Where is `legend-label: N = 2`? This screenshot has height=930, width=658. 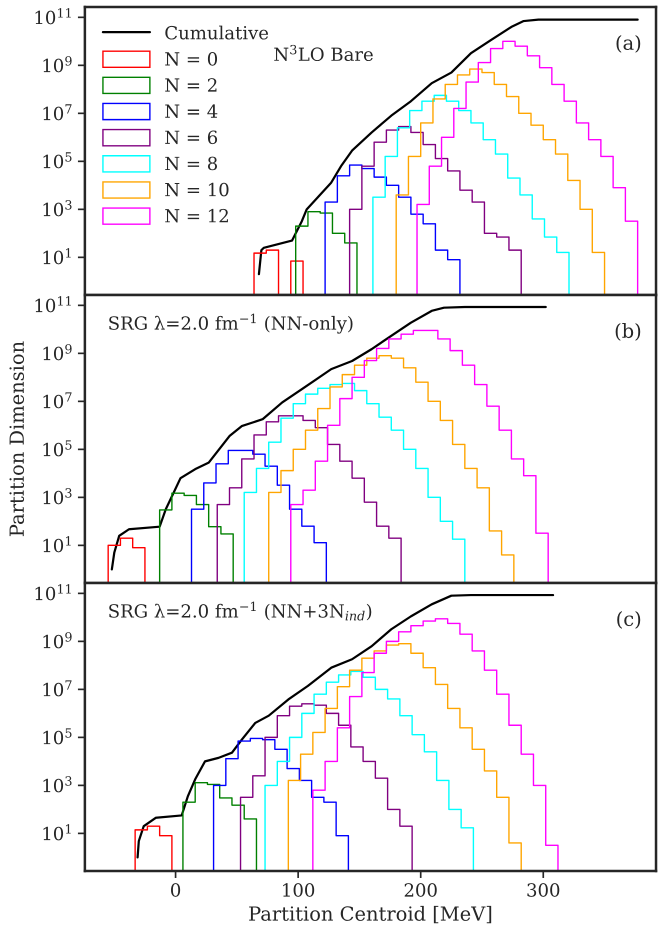 legend-label: N = 2 is located at coordinates (190, 85).